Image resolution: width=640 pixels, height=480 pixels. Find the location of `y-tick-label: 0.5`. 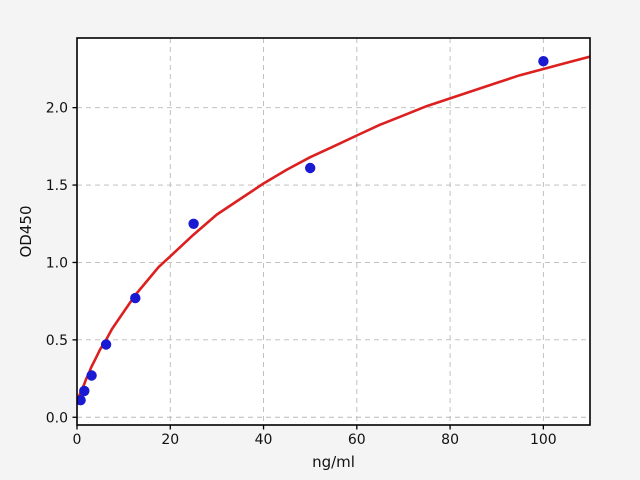

y-tick-label: 0.5 is located at coordinates (57, 341).